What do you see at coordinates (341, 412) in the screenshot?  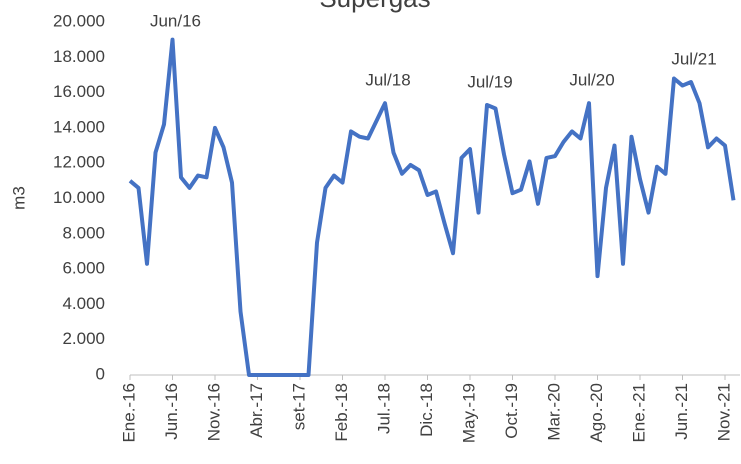 I see `x-tick-label: Feb.-18` at bounding box center [341, 412].